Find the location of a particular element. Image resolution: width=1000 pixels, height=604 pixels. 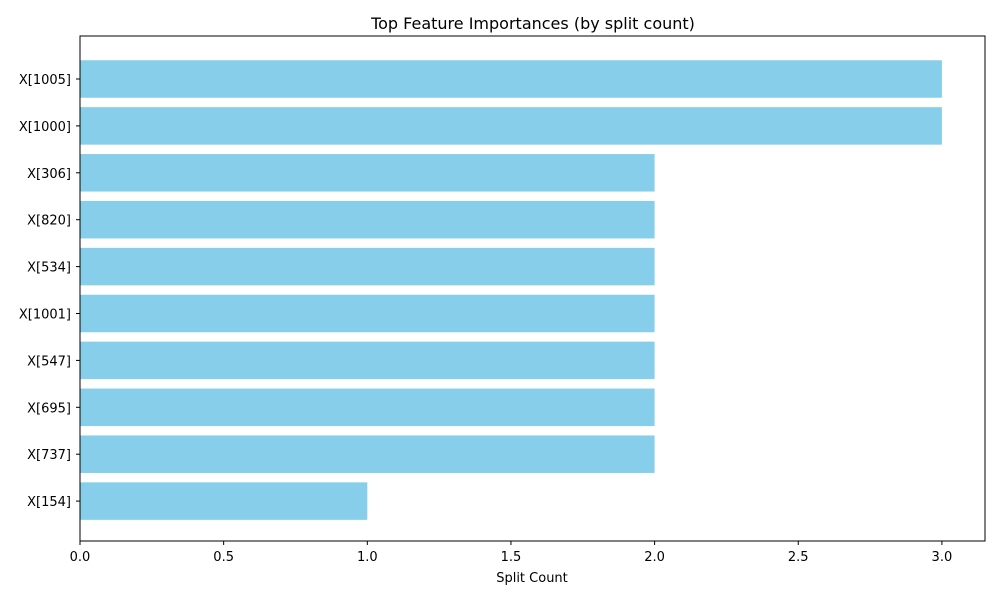

x-axis: 0.0 0.5 1.0 1.5 2.0 2.5 3.0 is located at coordinates (511, 553).